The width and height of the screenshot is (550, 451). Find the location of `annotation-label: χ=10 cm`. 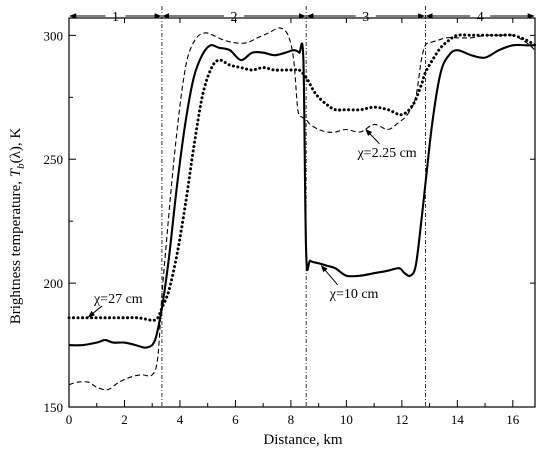

annotation-label: χ=10 cm is located at coordinates (354, 294).